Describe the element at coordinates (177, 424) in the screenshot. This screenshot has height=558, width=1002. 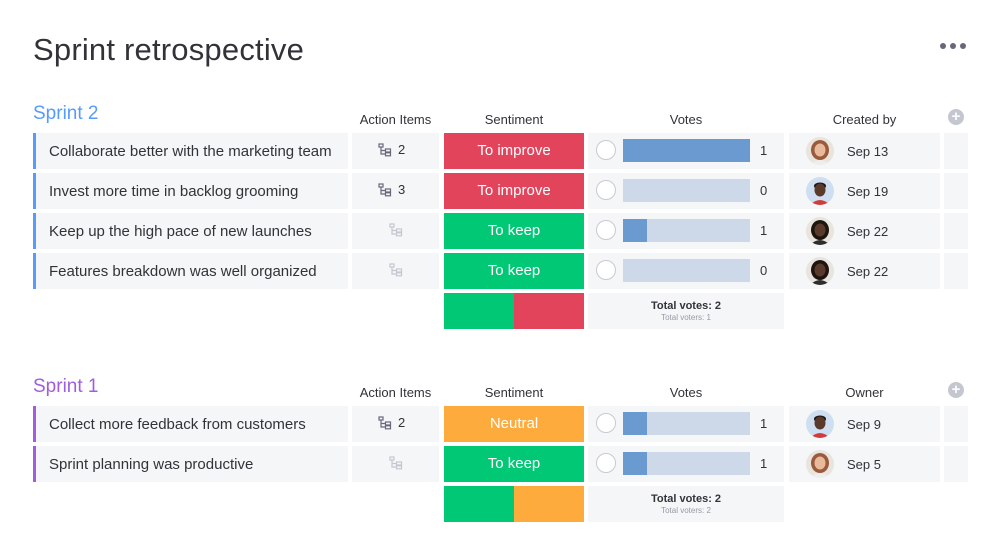
I see `item-name: Collect more feedback from customers` at that location.